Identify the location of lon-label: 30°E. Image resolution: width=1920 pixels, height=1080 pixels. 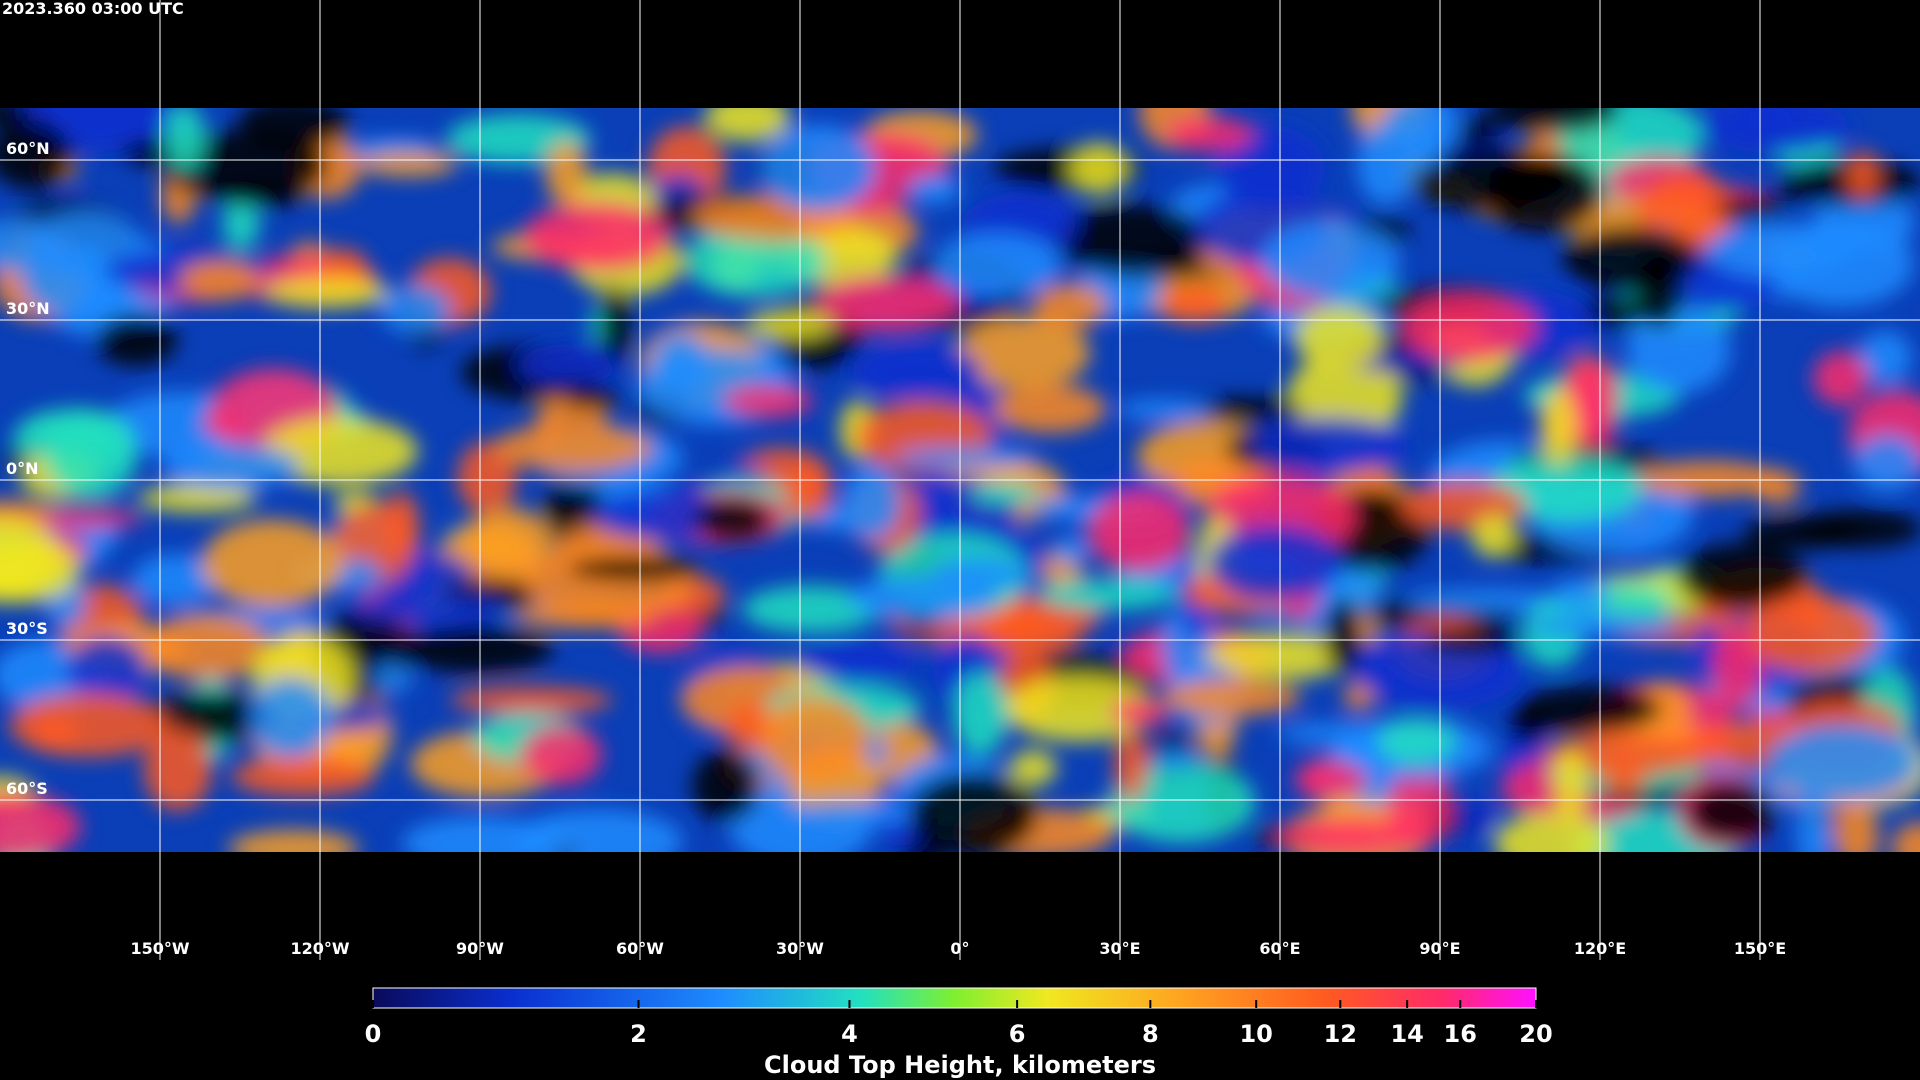
(1119, 948).